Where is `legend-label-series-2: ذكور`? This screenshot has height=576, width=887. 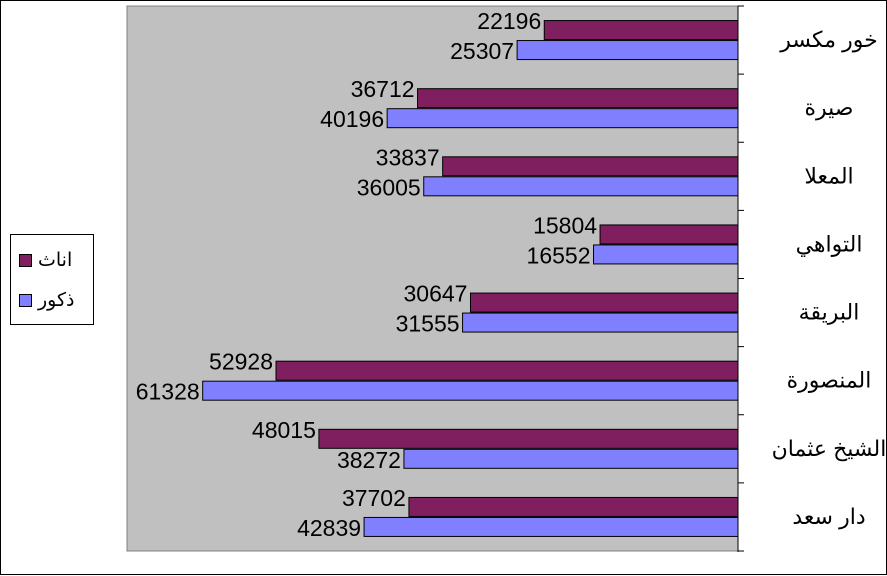 legend-label-series-2: ذكور is located at coordinates (56, 300).